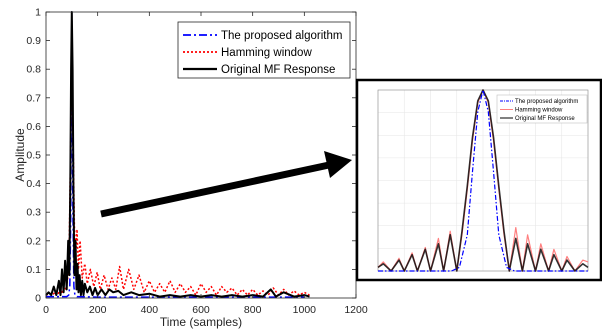 The image size is (602, 329). Describe the element at coordinates (215, 189) in the screenshot. I see `arrow-shaft` at that location.